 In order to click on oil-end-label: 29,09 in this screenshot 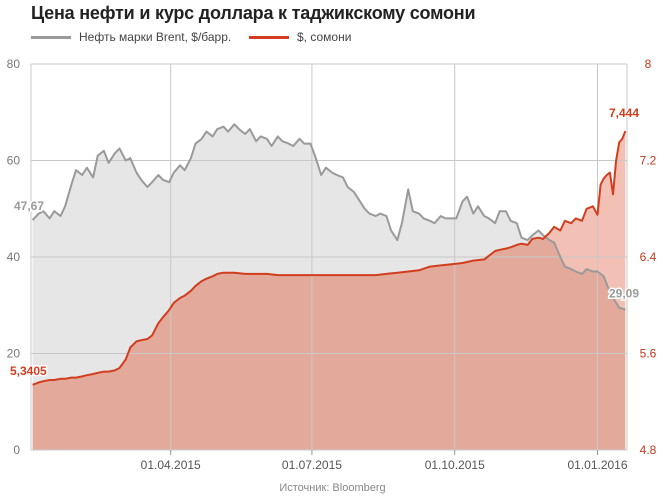, I will do `click(624, 294)`.